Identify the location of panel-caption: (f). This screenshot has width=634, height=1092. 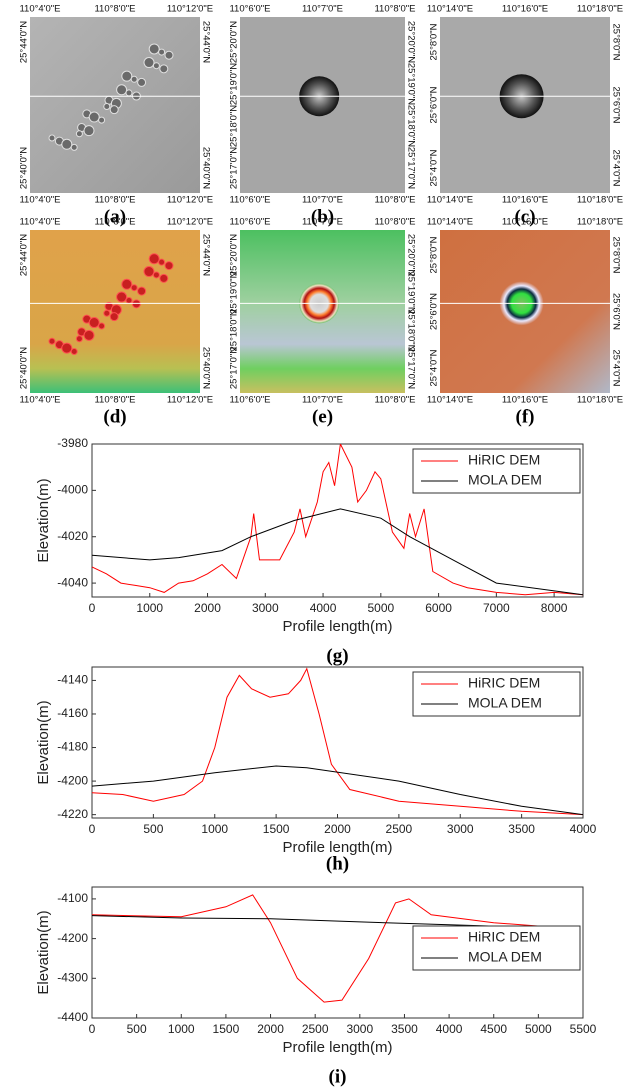
(525, 416).